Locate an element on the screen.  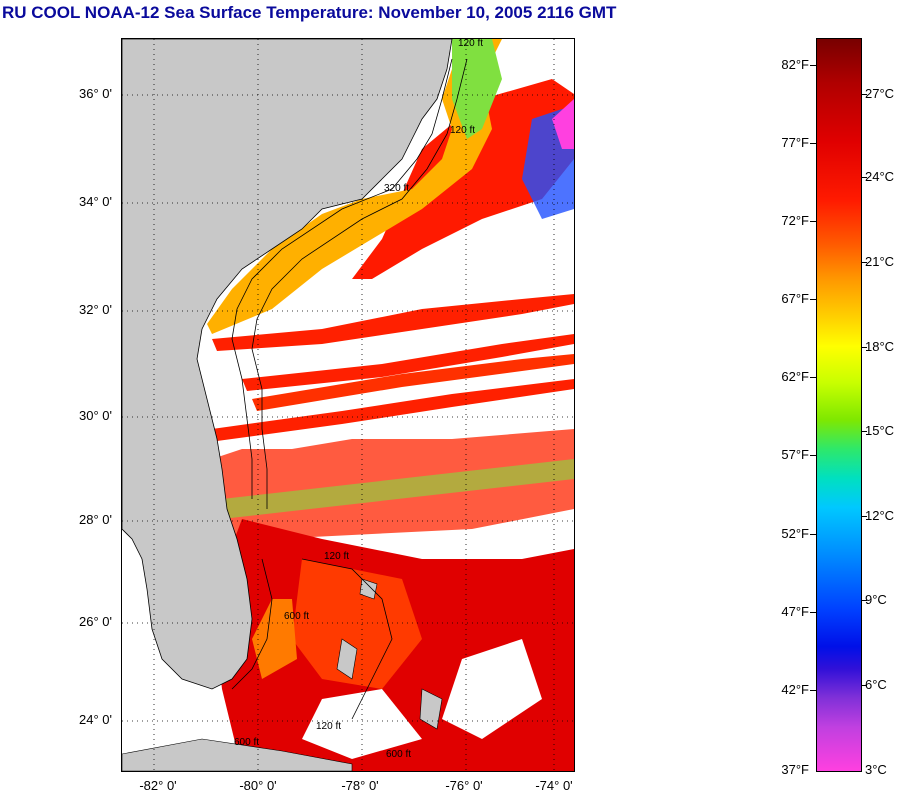
longitude-label: -80° 0' is located at coordinates (258, 785).